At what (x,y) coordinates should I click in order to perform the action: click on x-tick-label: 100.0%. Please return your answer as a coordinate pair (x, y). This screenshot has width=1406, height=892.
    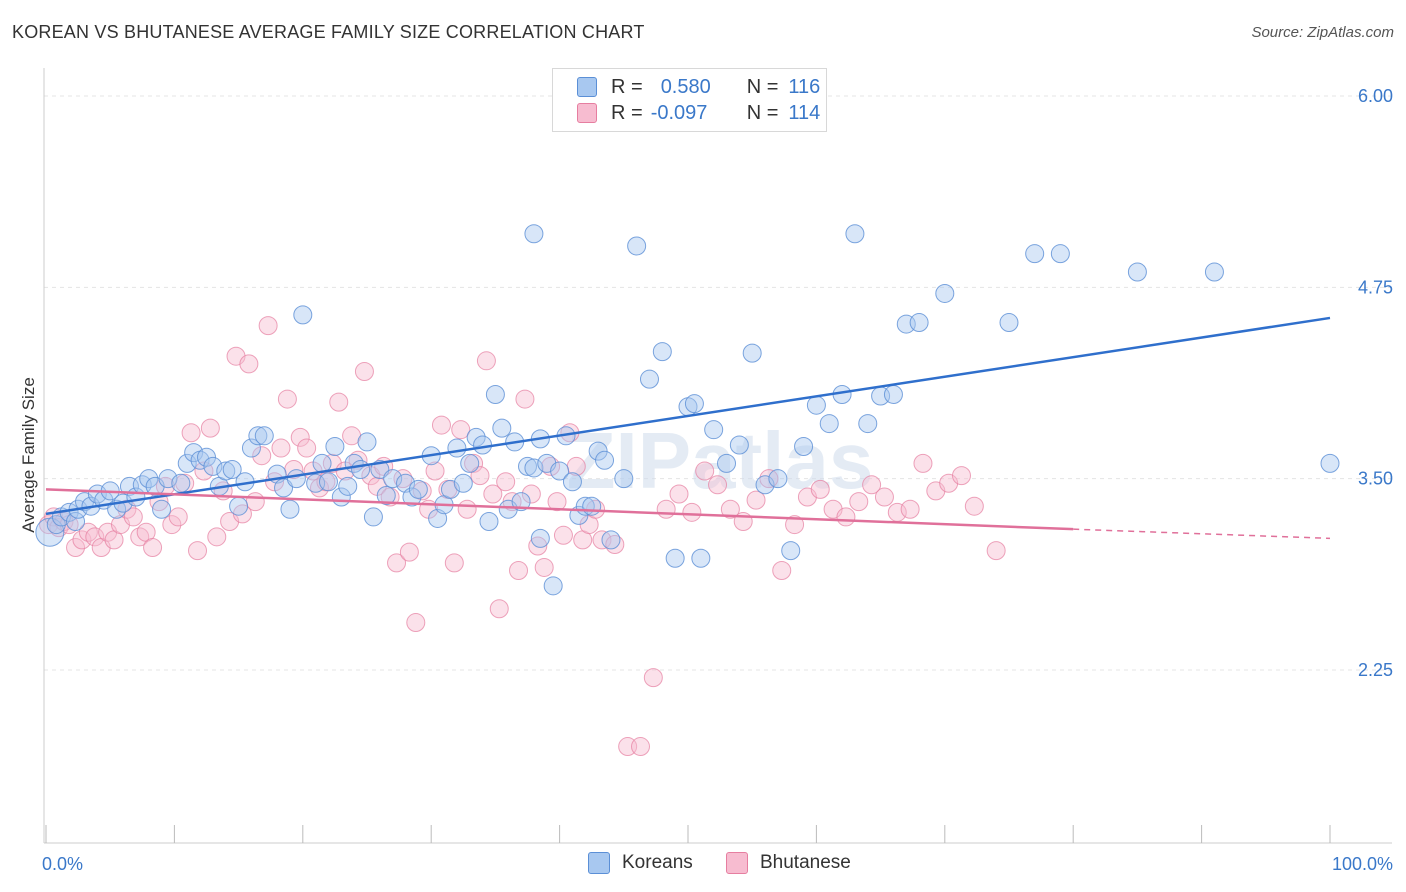
    Looking at the image, I should click on (1362, 864).